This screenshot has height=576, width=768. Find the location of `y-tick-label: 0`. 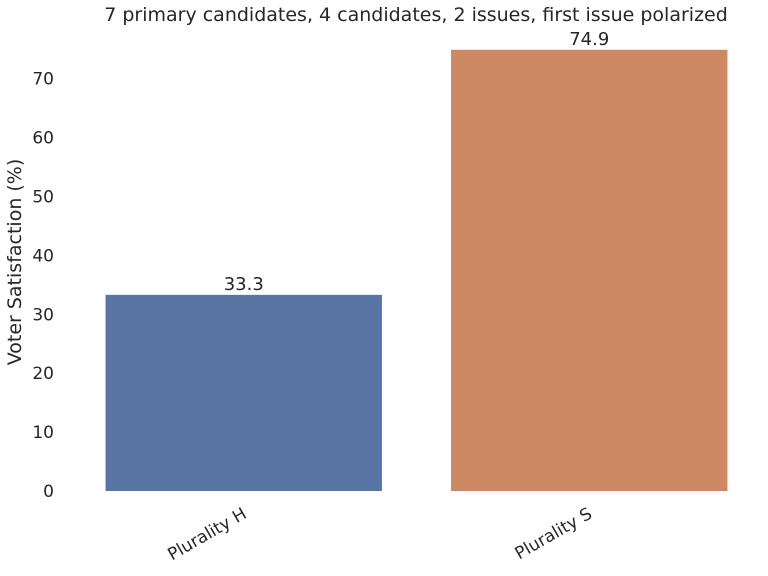

y-tick-label: 0 is located at coordinates (48, 492).